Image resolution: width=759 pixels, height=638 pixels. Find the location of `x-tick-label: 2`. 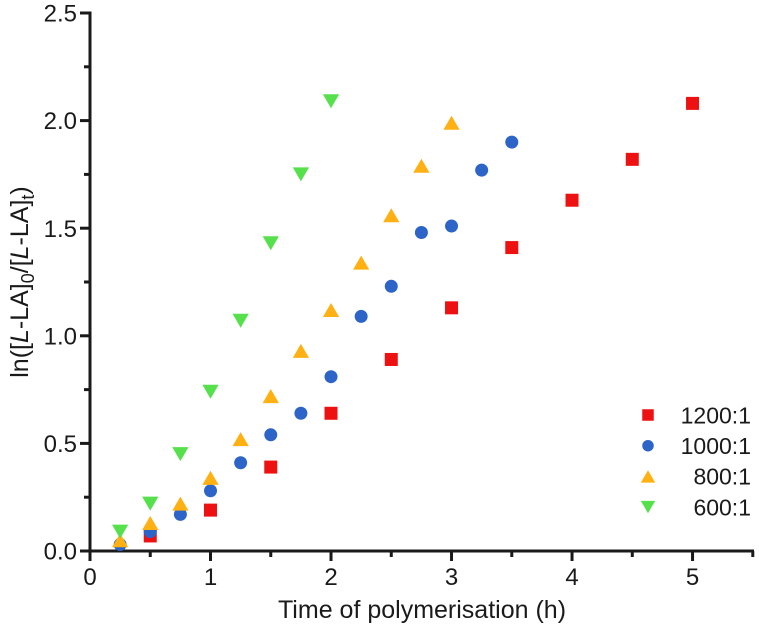

x-tick-label: 2 is located at coordinates (330, 577).